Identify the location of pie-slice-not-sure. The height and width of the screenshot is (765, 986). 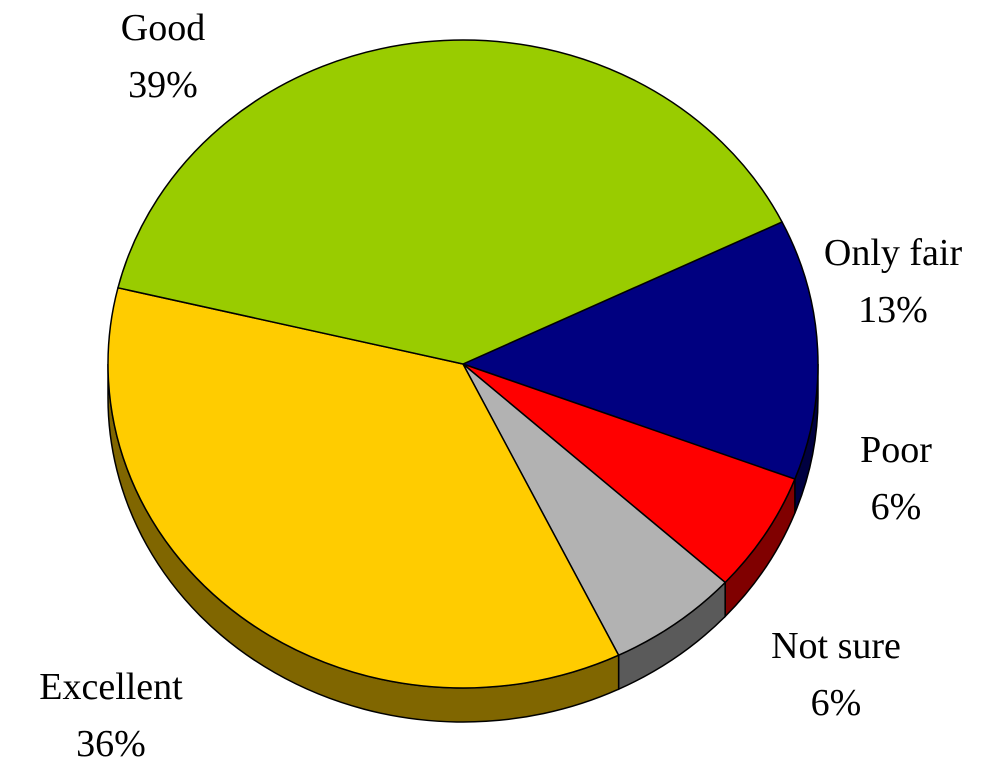
(594, 509).